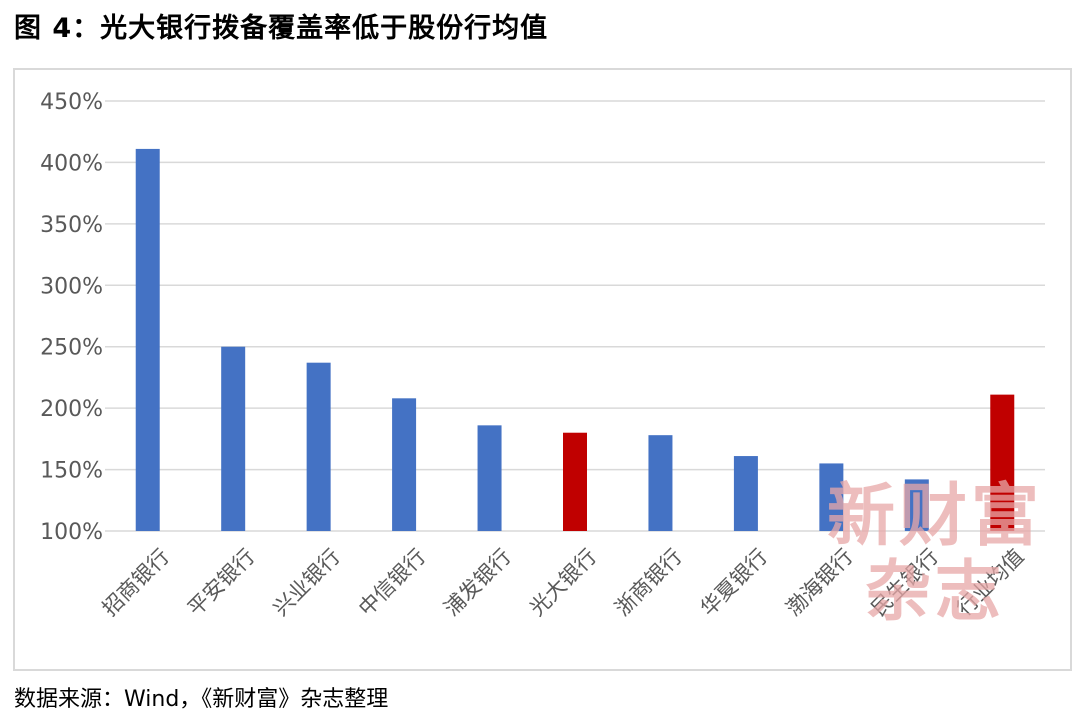 This screenshot has width=1080, height=713. Describe the element at coordinates (201, 699) in the screenshot. I see `source-note: 数据来源：Wind，《新财富》杂志整理` at that location.